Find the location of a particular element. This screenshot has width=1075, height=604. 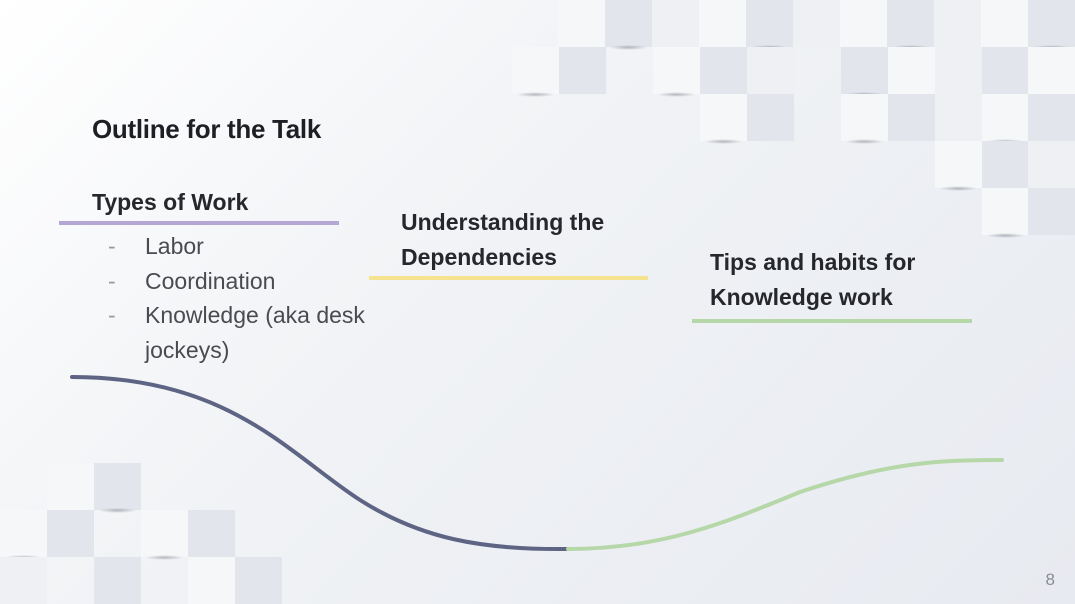

list-item: - Knowledge (aka desk jockeys) is located at coordinates (238, 332).